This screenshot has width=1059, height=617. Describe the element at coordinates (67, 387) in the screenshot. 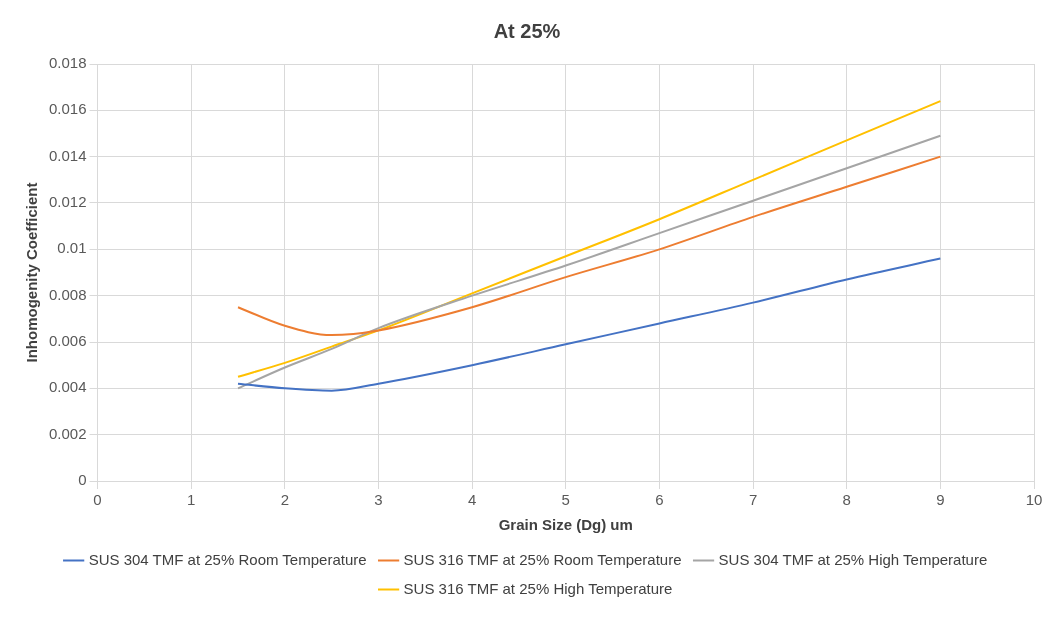

I see `y-tick-label: 0.004` at that location.